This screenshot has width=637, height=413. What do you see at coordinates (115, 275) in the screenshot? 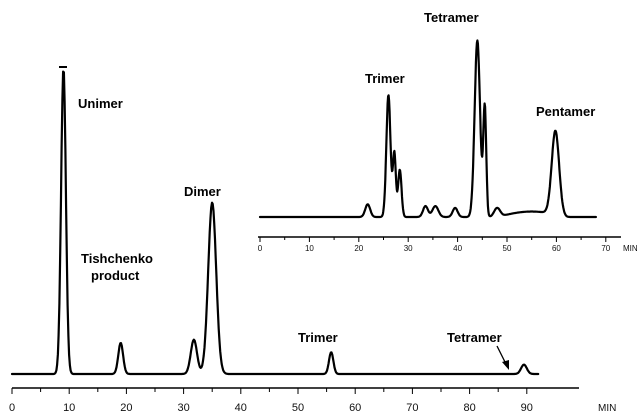
I see `label-tishchenko-line2: product` at bounding box center [115, 275].